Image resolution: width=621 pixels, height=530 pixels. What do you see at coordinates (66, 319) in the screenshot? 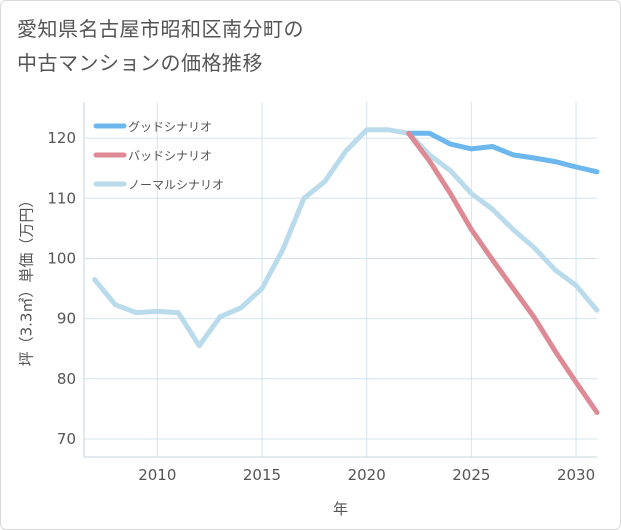
I see `y-tick-label: 90` at bounding box center [66, 319].